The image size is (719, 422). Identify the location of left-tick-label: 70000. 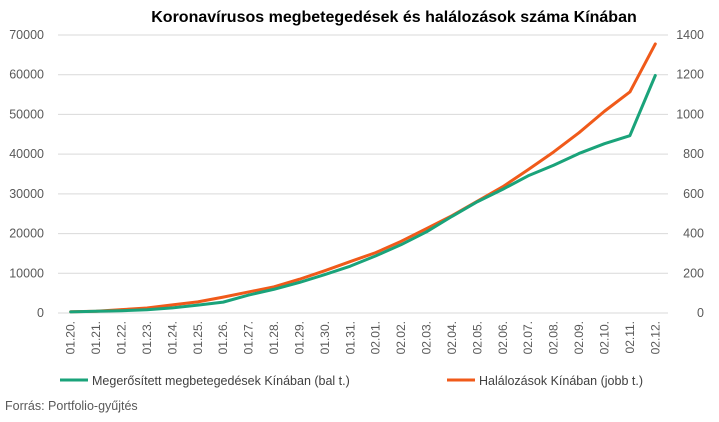
(26, 35).